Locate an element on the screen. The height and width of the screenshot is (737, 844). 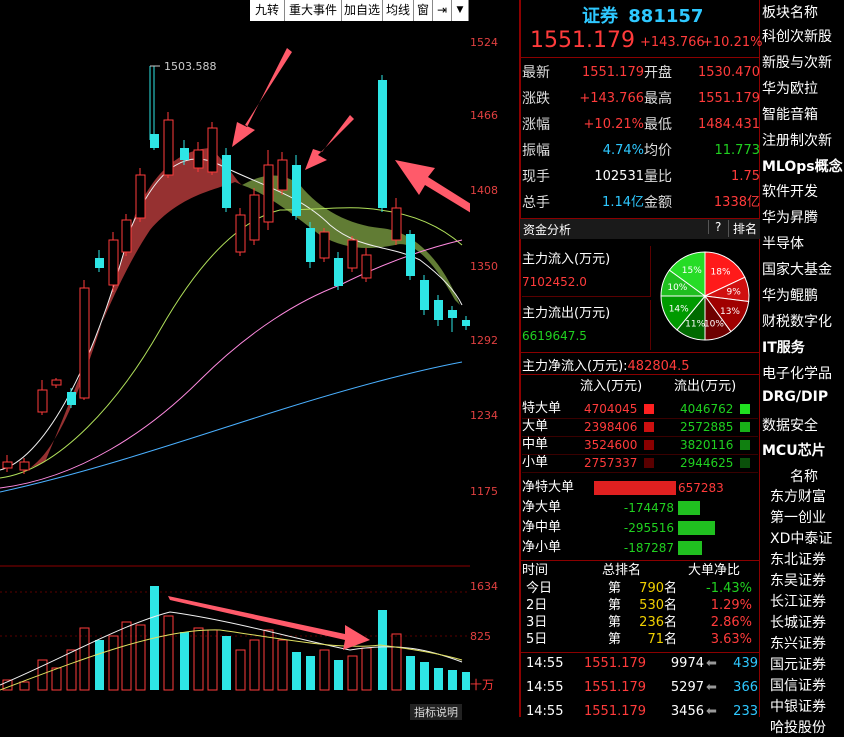
sector-item: 华为欧拉 is located at coordinates (790, 88).